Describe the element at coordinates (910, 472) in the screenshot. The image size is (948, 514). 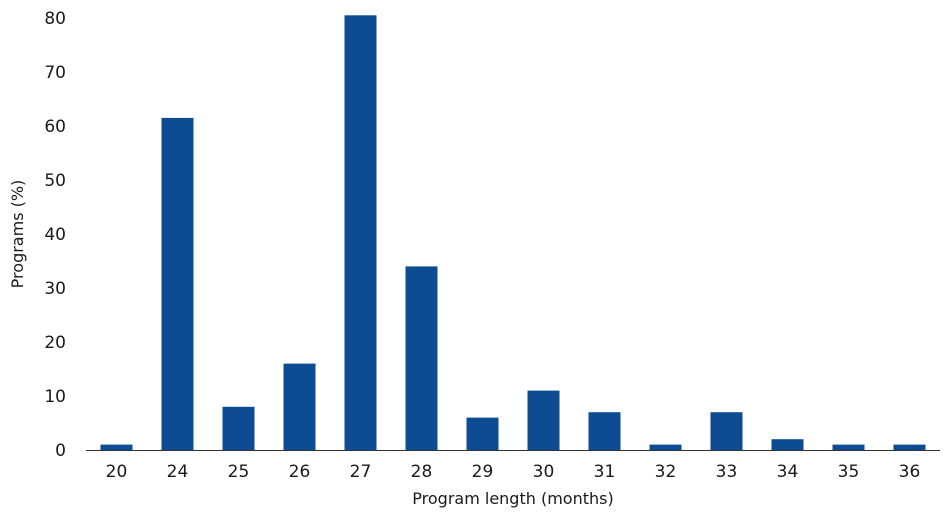
I see `x-tick-label: 36` at that location.